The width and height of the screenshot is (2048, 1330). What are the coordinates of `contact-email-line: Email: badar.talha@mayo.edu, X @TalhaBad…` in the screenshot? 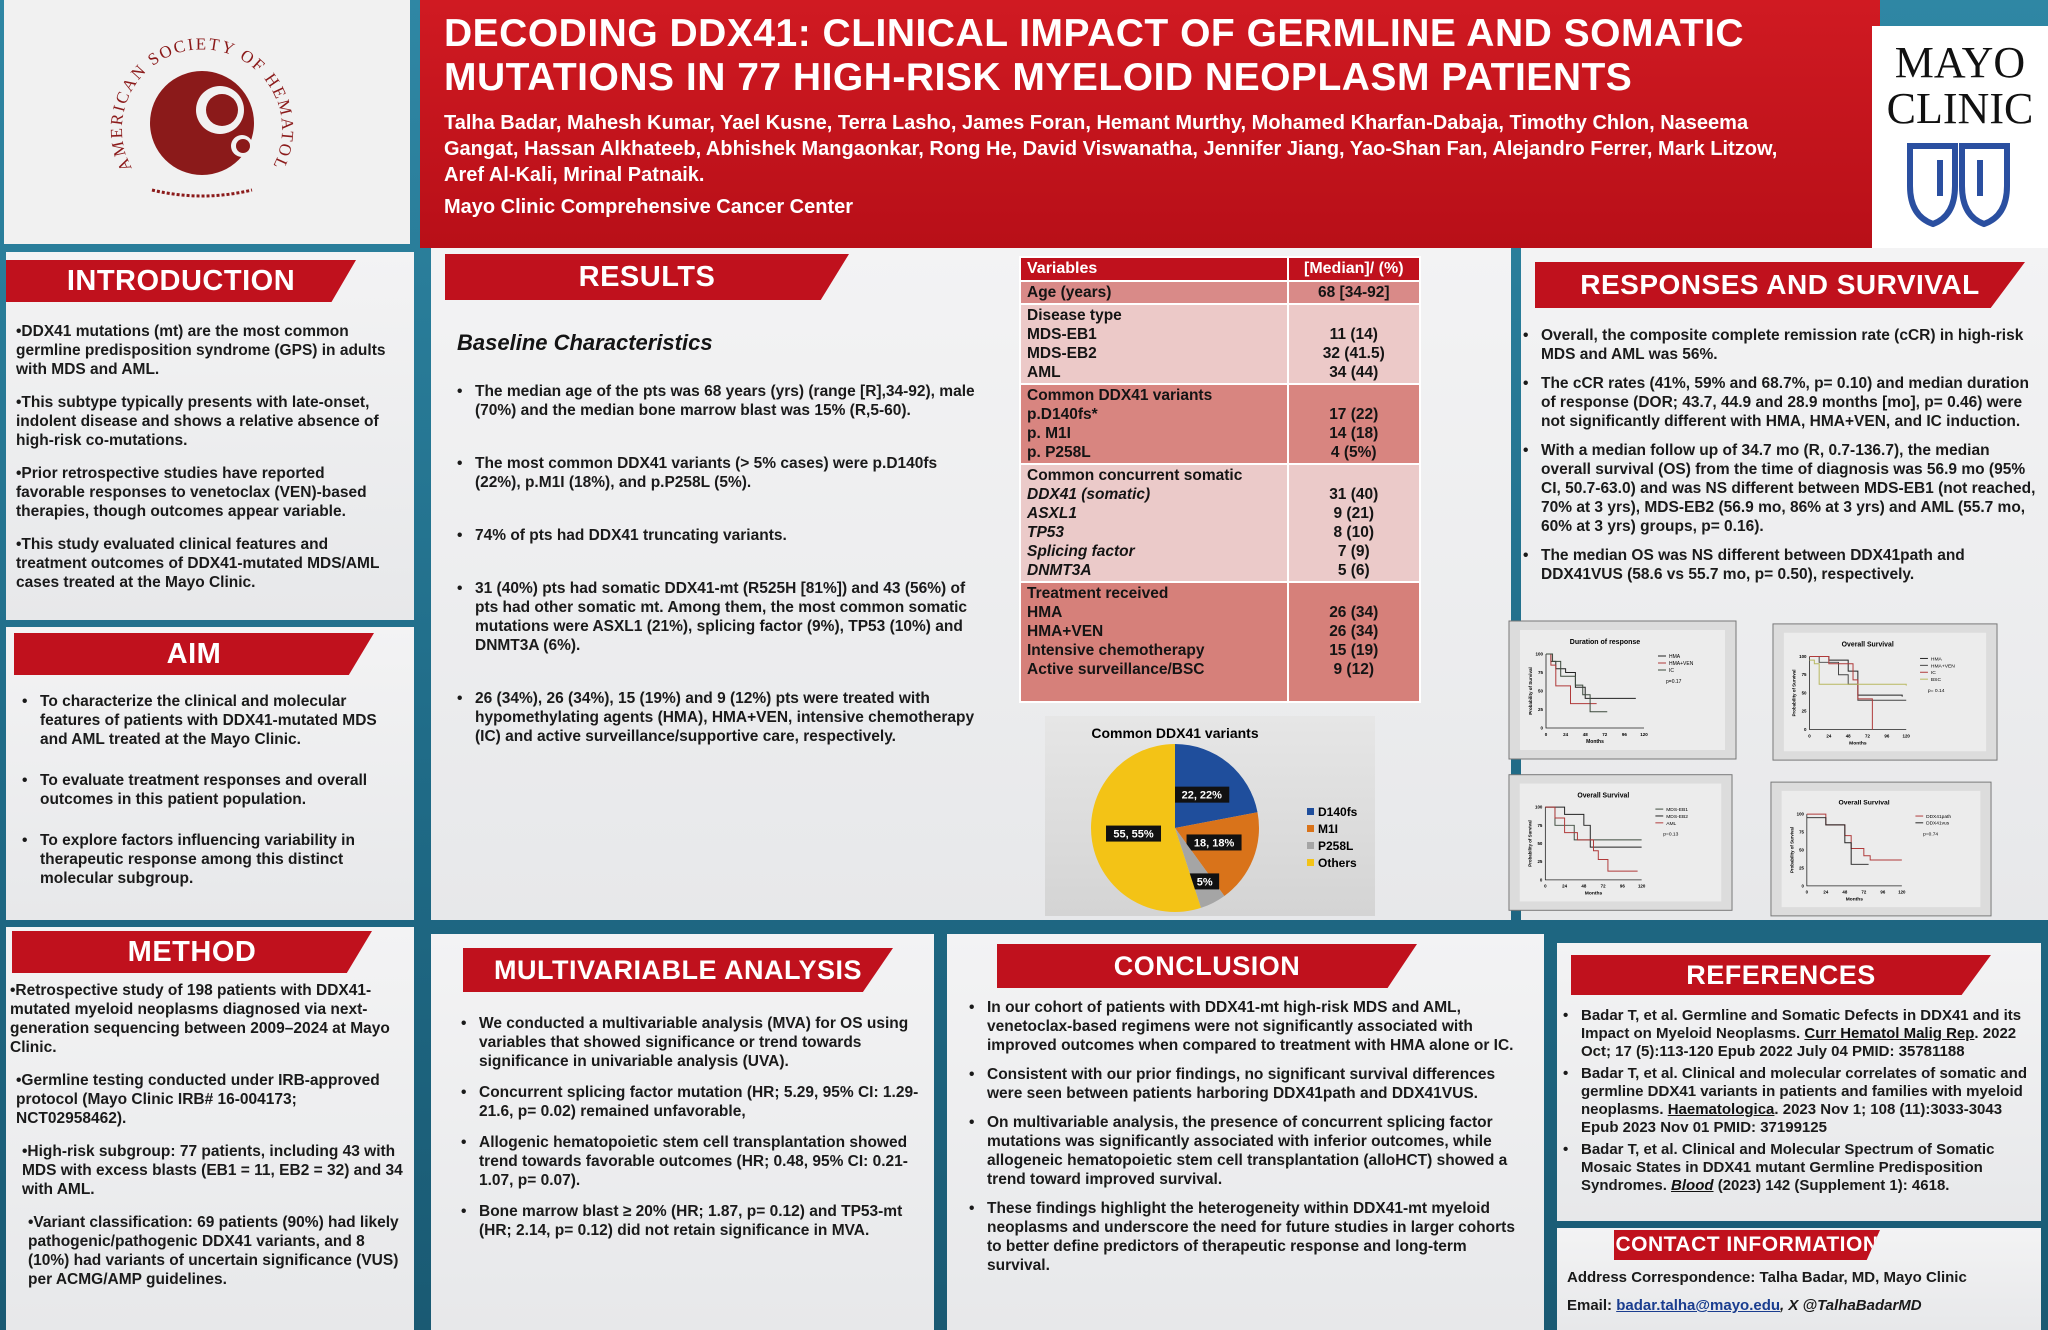 It's located at (1744, 1305).